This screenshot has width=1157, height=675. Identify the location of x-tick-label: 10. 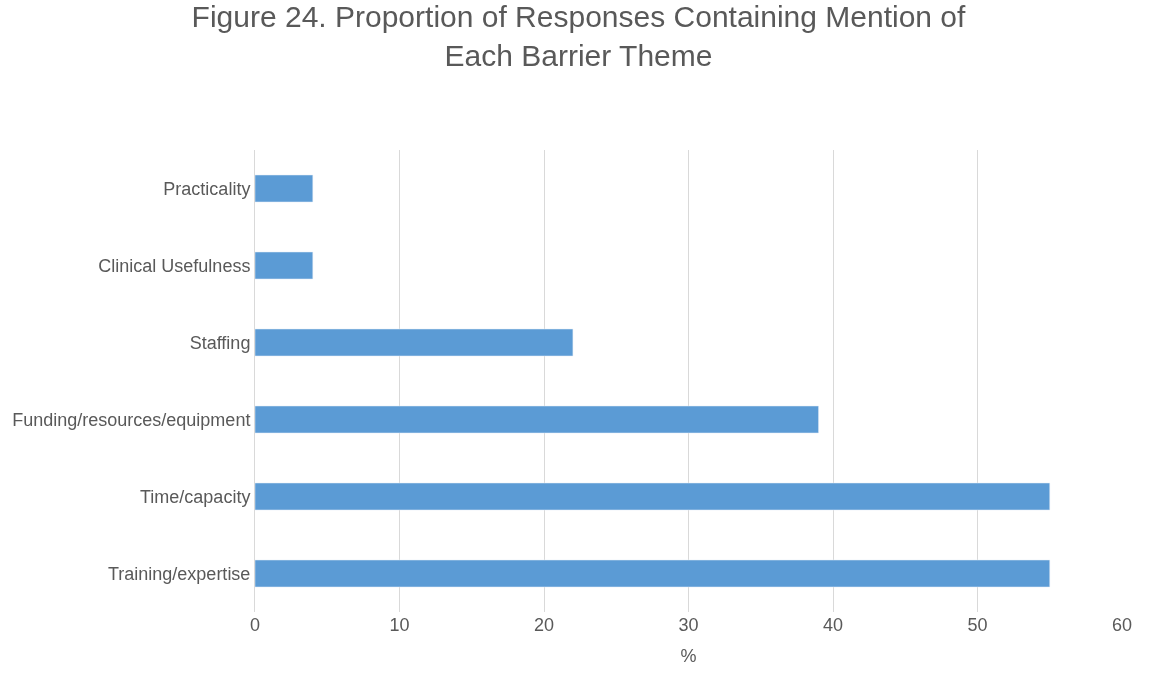
(399, 625).